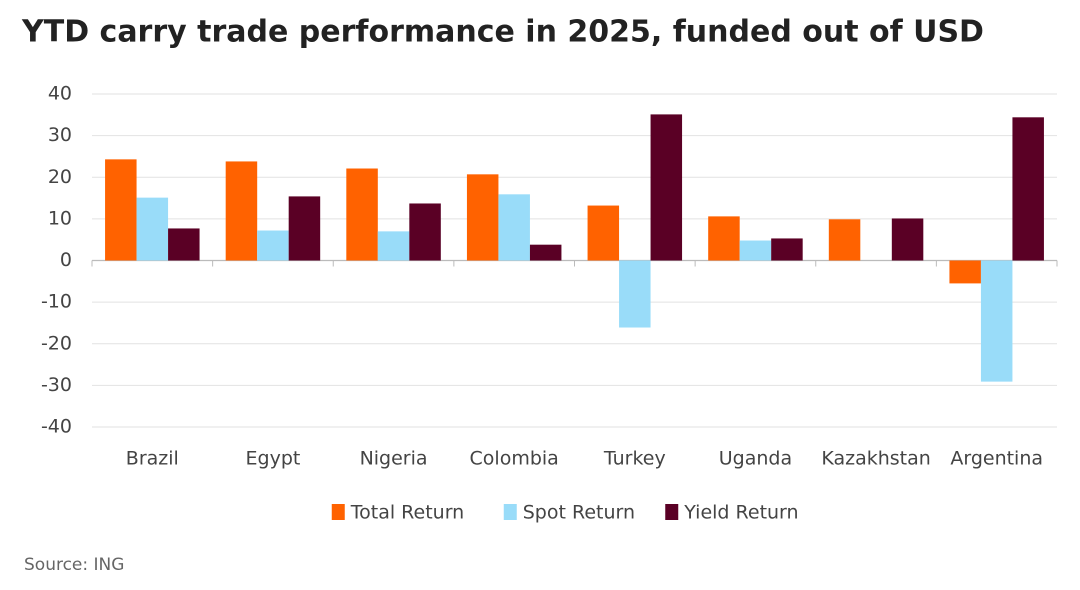  Describe the element at coordinates (60, 94) in the screenshot. I see `y-tick-label: 40` at that location.